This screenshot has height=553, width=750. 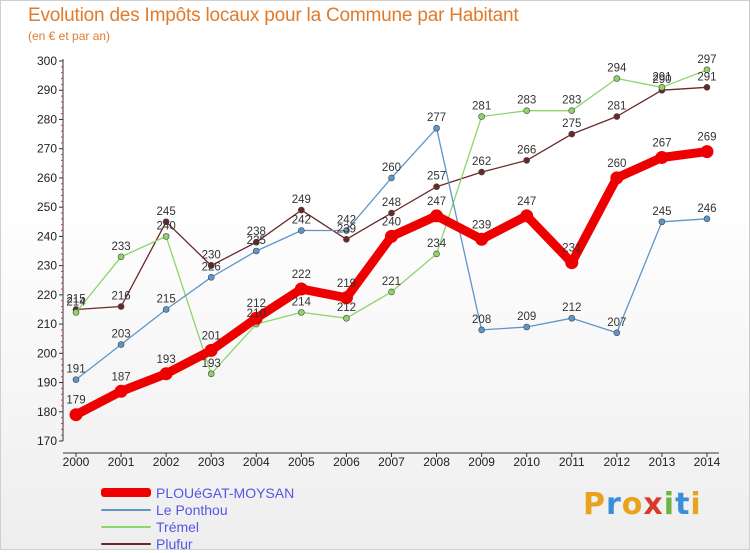 I want to click on data-label-plouegat-moysan: 187, so click(x=120, y=377).